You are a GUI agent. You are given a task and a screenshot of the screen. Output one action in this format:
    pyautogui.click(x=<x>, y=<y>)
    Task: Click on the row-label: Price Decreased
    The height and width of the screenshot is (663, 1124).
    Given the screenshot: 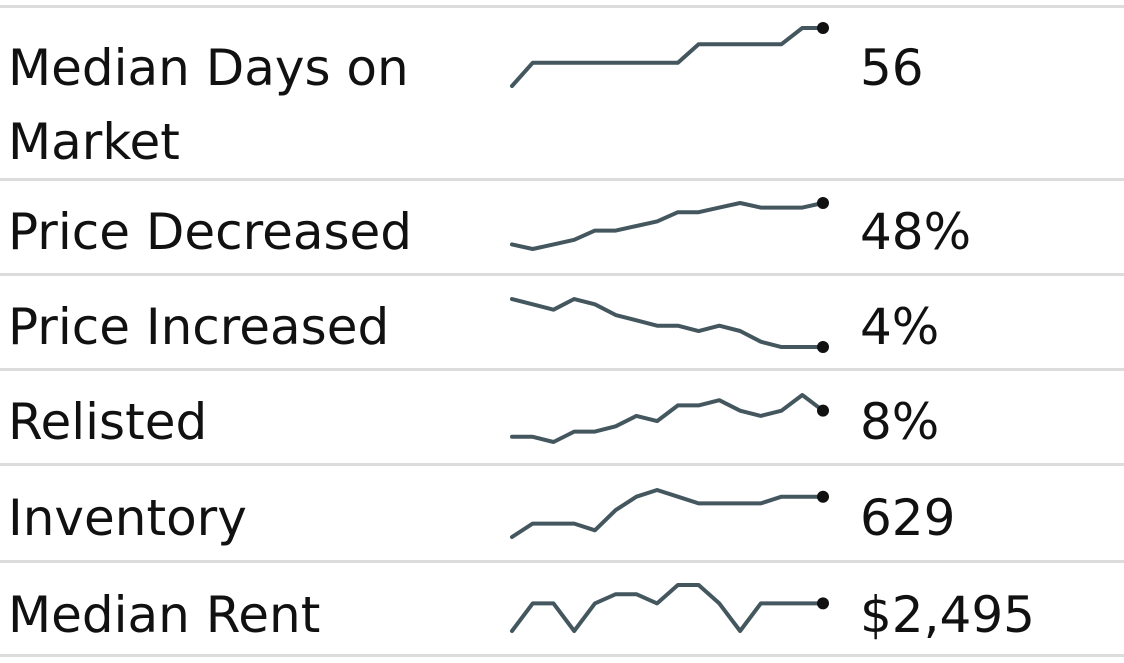 What is the action you would take?
    pyautogui.click(x=210, y=232)
    